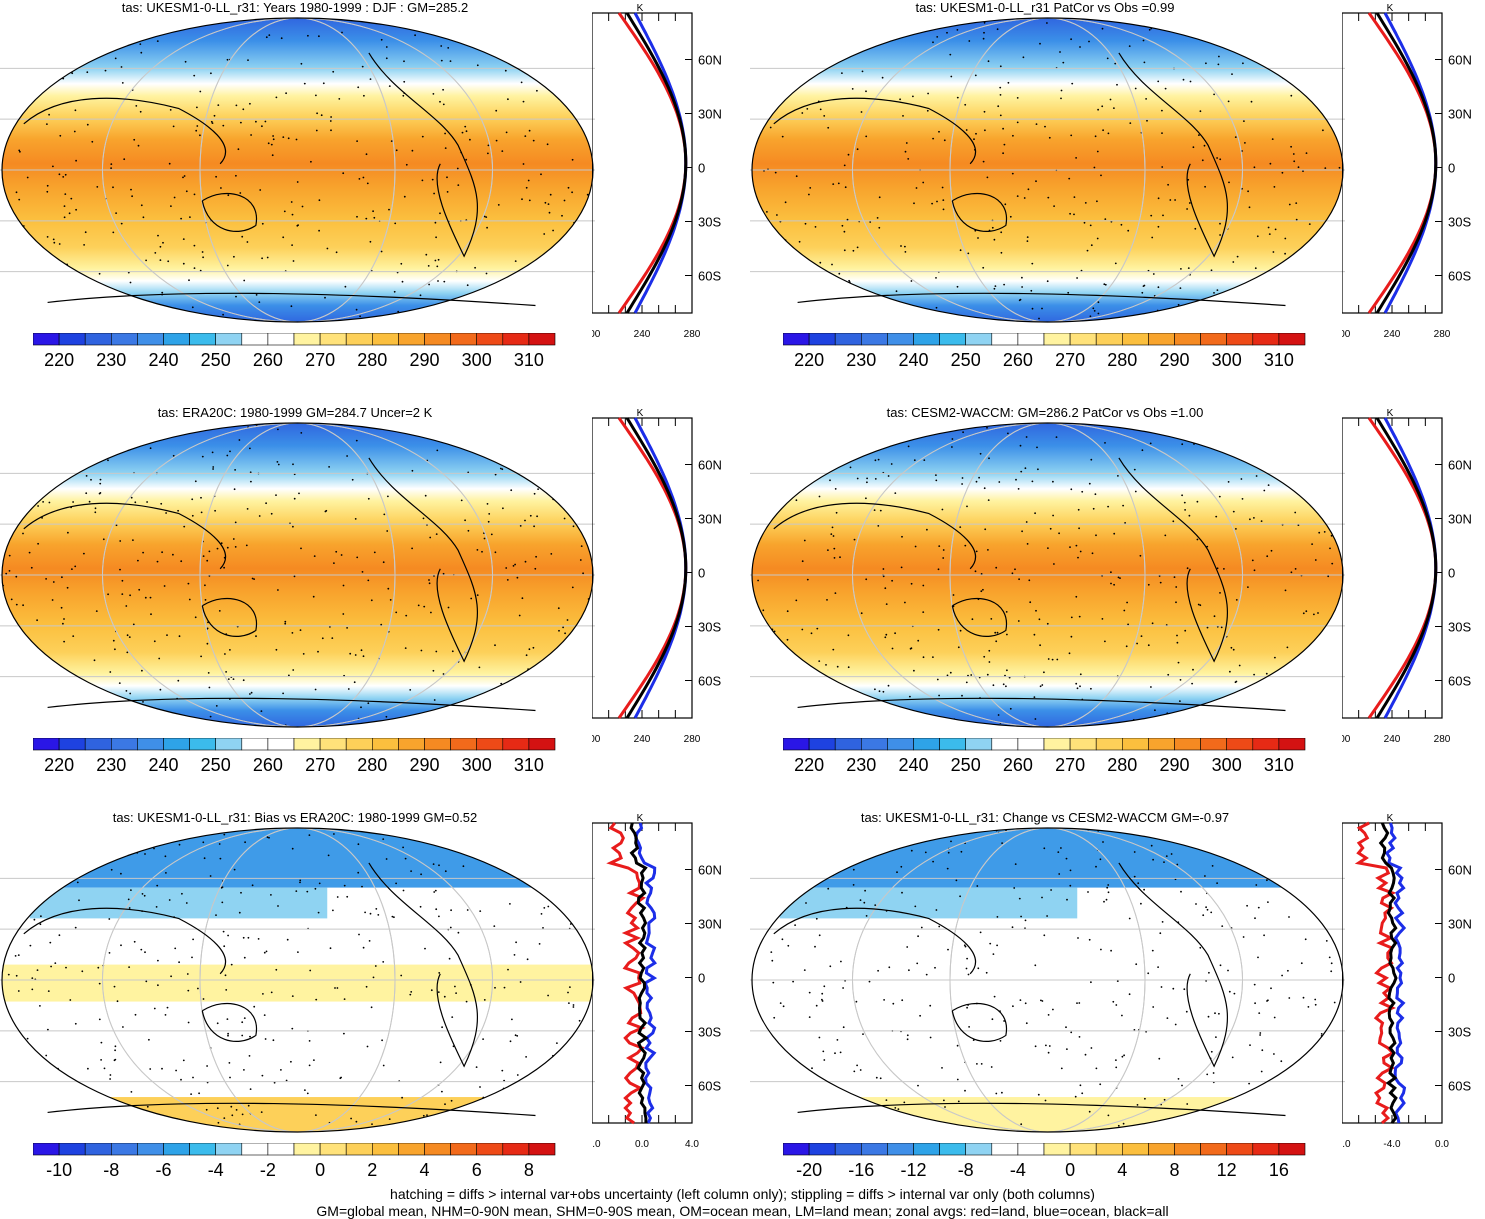 The height and width of the screenshot is (1219, 1485). What do you see at coordinates (320, 1170) in the screenshot?
I see `colorbar-label: 0` at bounding box center [320, 1170].